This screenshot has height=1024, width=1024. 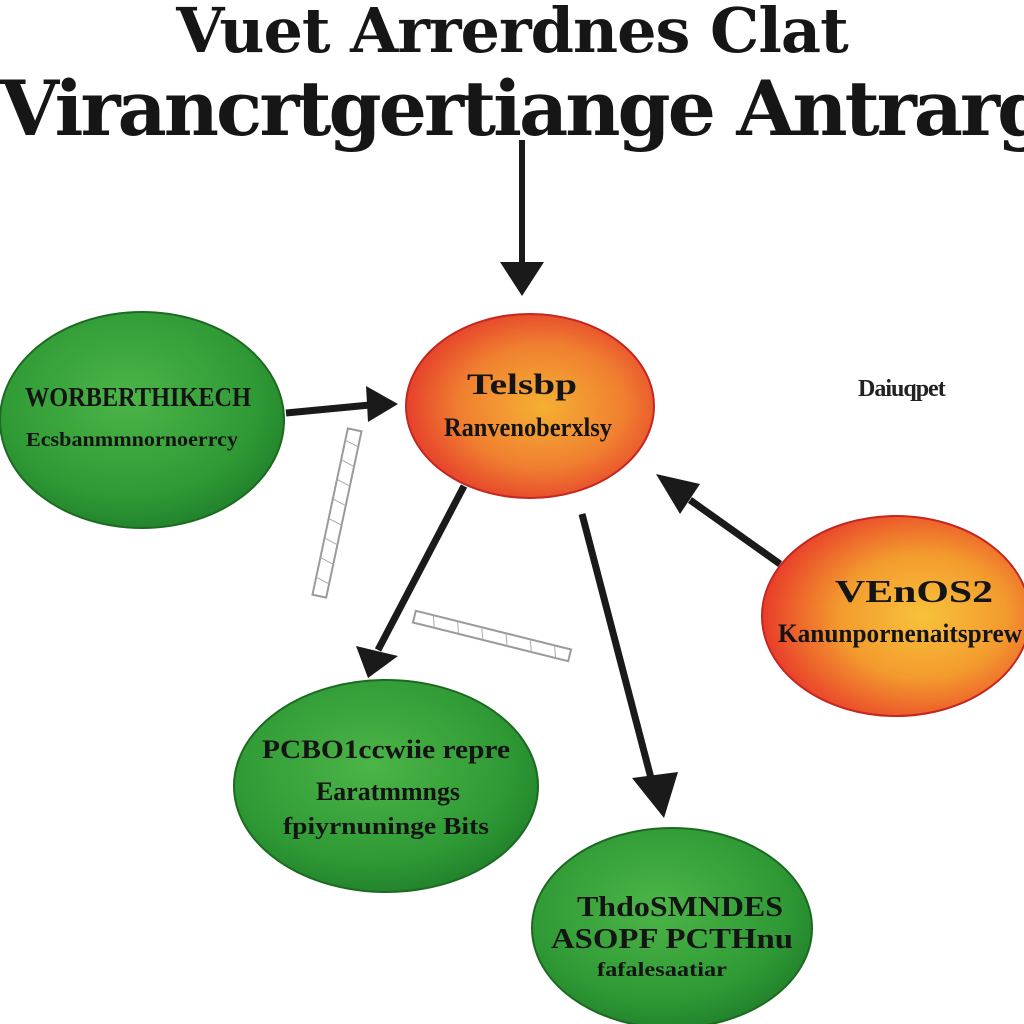 I want to click on side-label: Daiuqpet, so click(x=902, y=389).